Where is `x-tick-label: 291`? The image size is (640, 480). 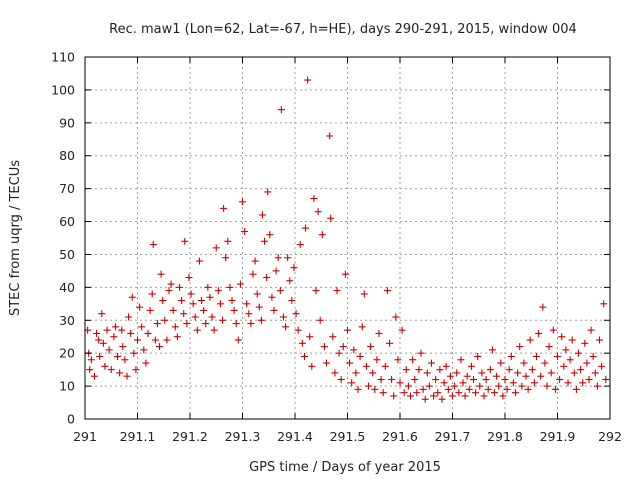 x-tick-label: 291 is located at coordinates (85, 436).